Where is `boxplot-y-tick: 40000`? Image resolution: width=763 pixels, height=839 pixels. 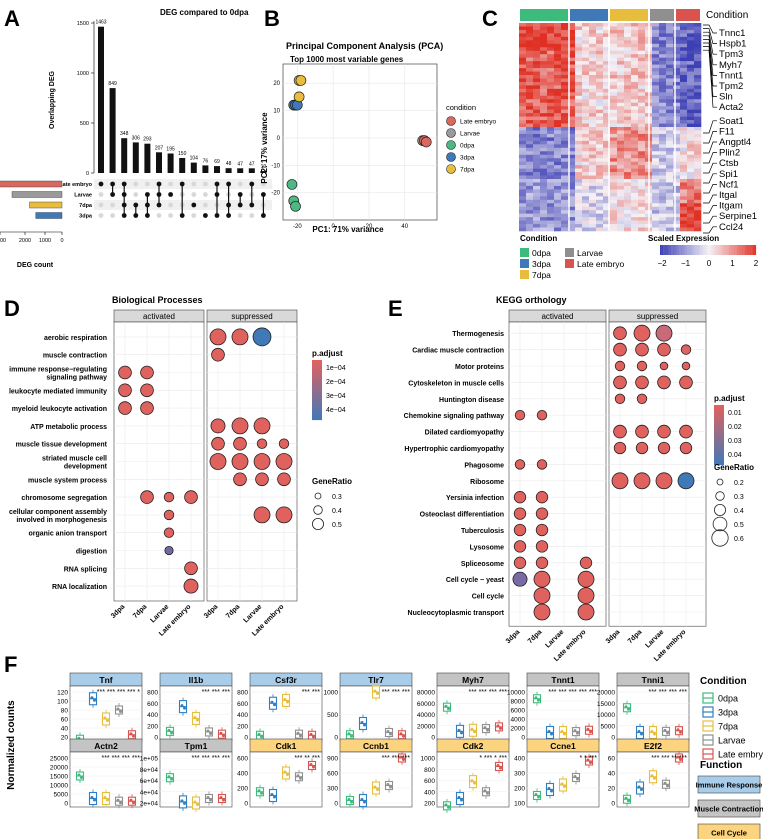 boxplot-y-tick: 40000 is located at coordinates (426, 715).